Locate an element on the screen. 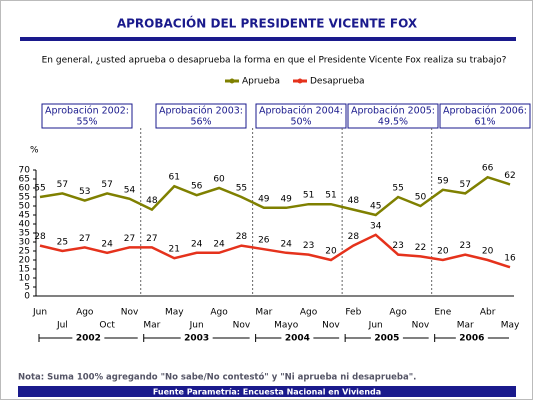  data-label: 62 is located at coordinates (509, 176).